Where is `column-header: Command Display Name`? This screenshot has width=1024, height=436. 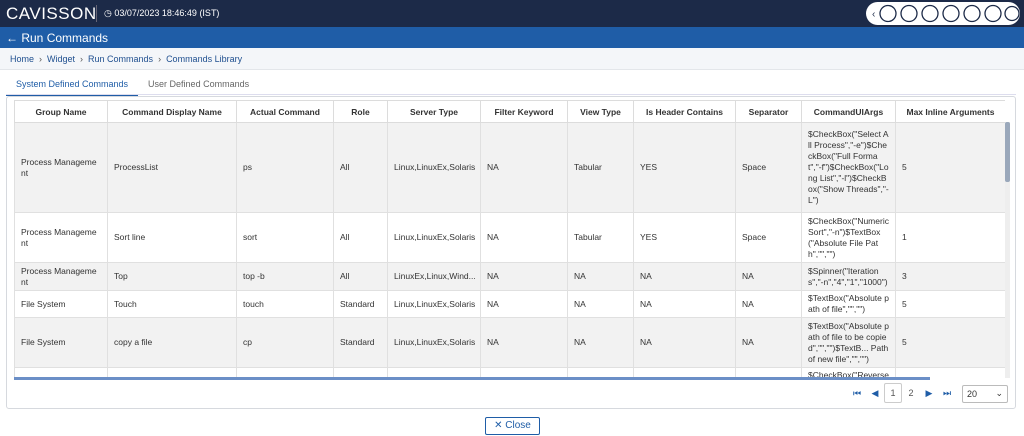 column-header: Command Display Name is located at coordinates (172, 111).